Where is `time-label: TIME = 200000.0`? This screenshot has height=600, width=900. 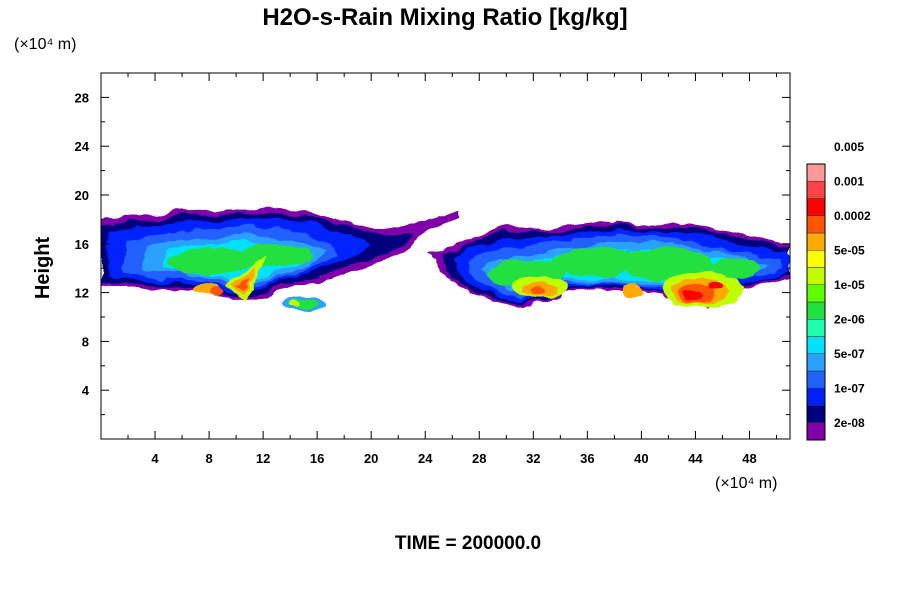
time-label: TIME = 200000.0 is located at coordinates (468, 543).